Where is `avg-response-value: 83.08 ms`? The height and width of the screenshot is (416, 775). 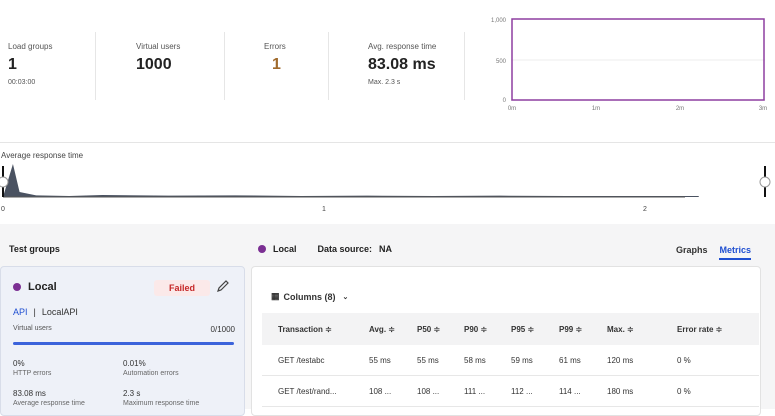 avg-response-value: 83.08 ms is located at coordinates (402, 64).